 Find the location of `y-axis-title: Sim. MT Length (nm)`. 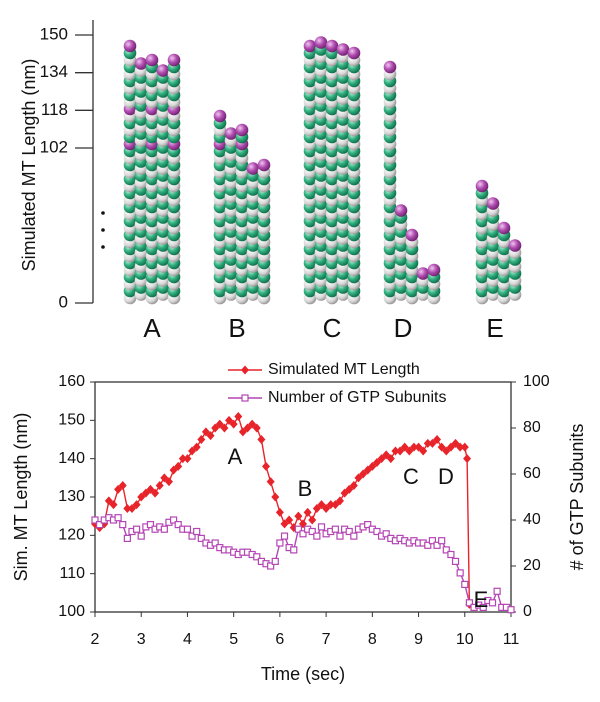

y-axis-title: Sim. MT Length (nm) is located at coordinates (21, 497).